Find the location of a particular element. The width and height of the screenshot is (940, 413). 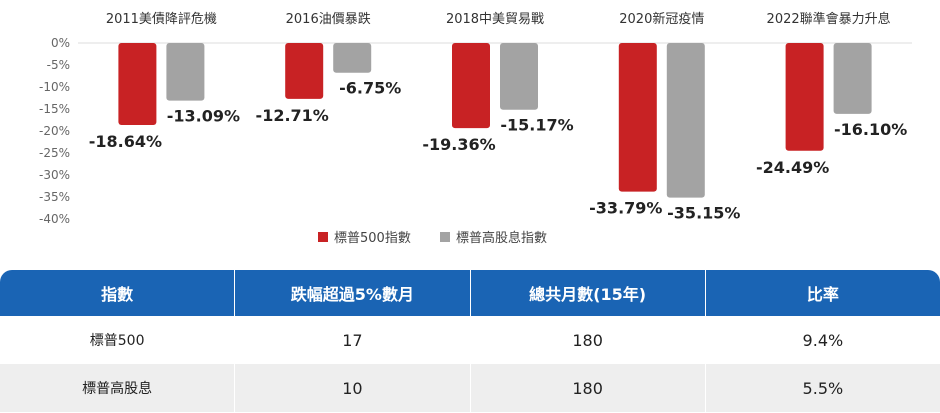

legend-label: 標普高股息指數 is located at coordinates (501, 238).